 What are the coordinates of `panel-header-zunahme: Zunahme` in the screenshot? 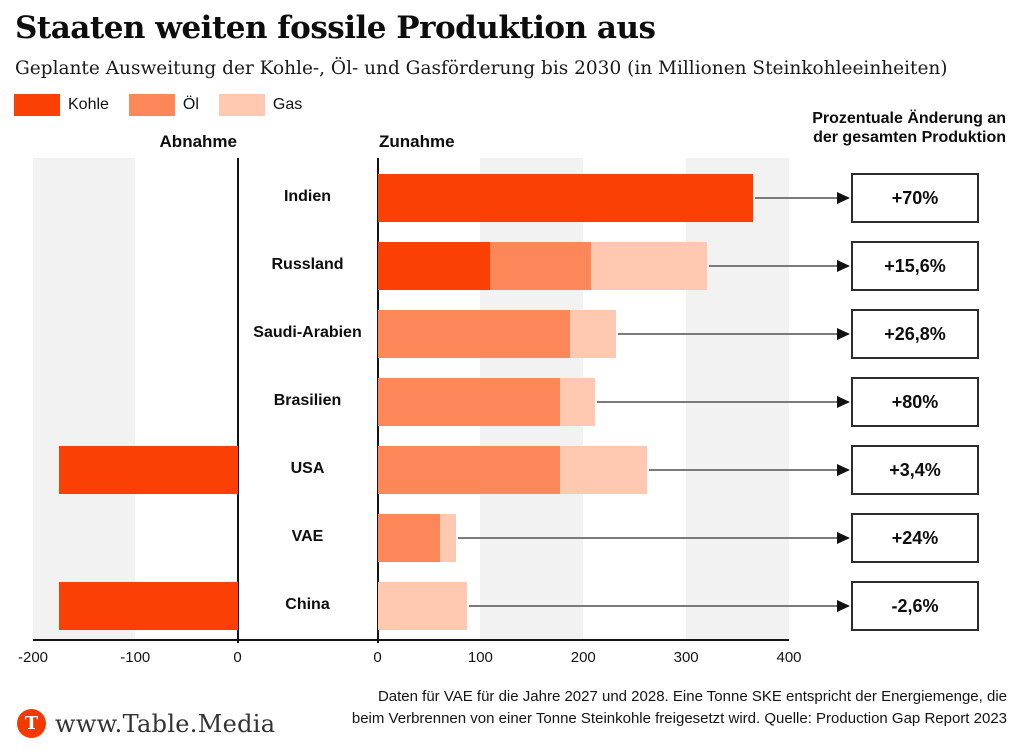 It's located at (417, 141).